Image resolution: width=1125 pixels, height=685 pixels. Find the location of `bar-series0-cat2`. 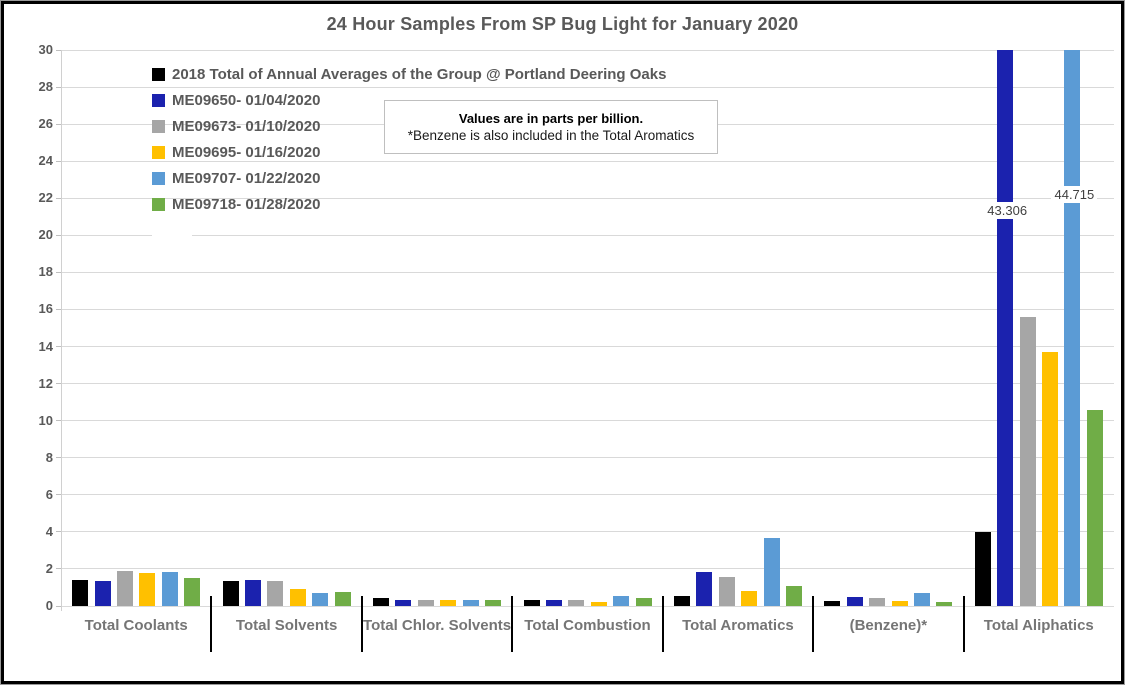

bar-series0-cat2 is located at coordinates (381, 601).